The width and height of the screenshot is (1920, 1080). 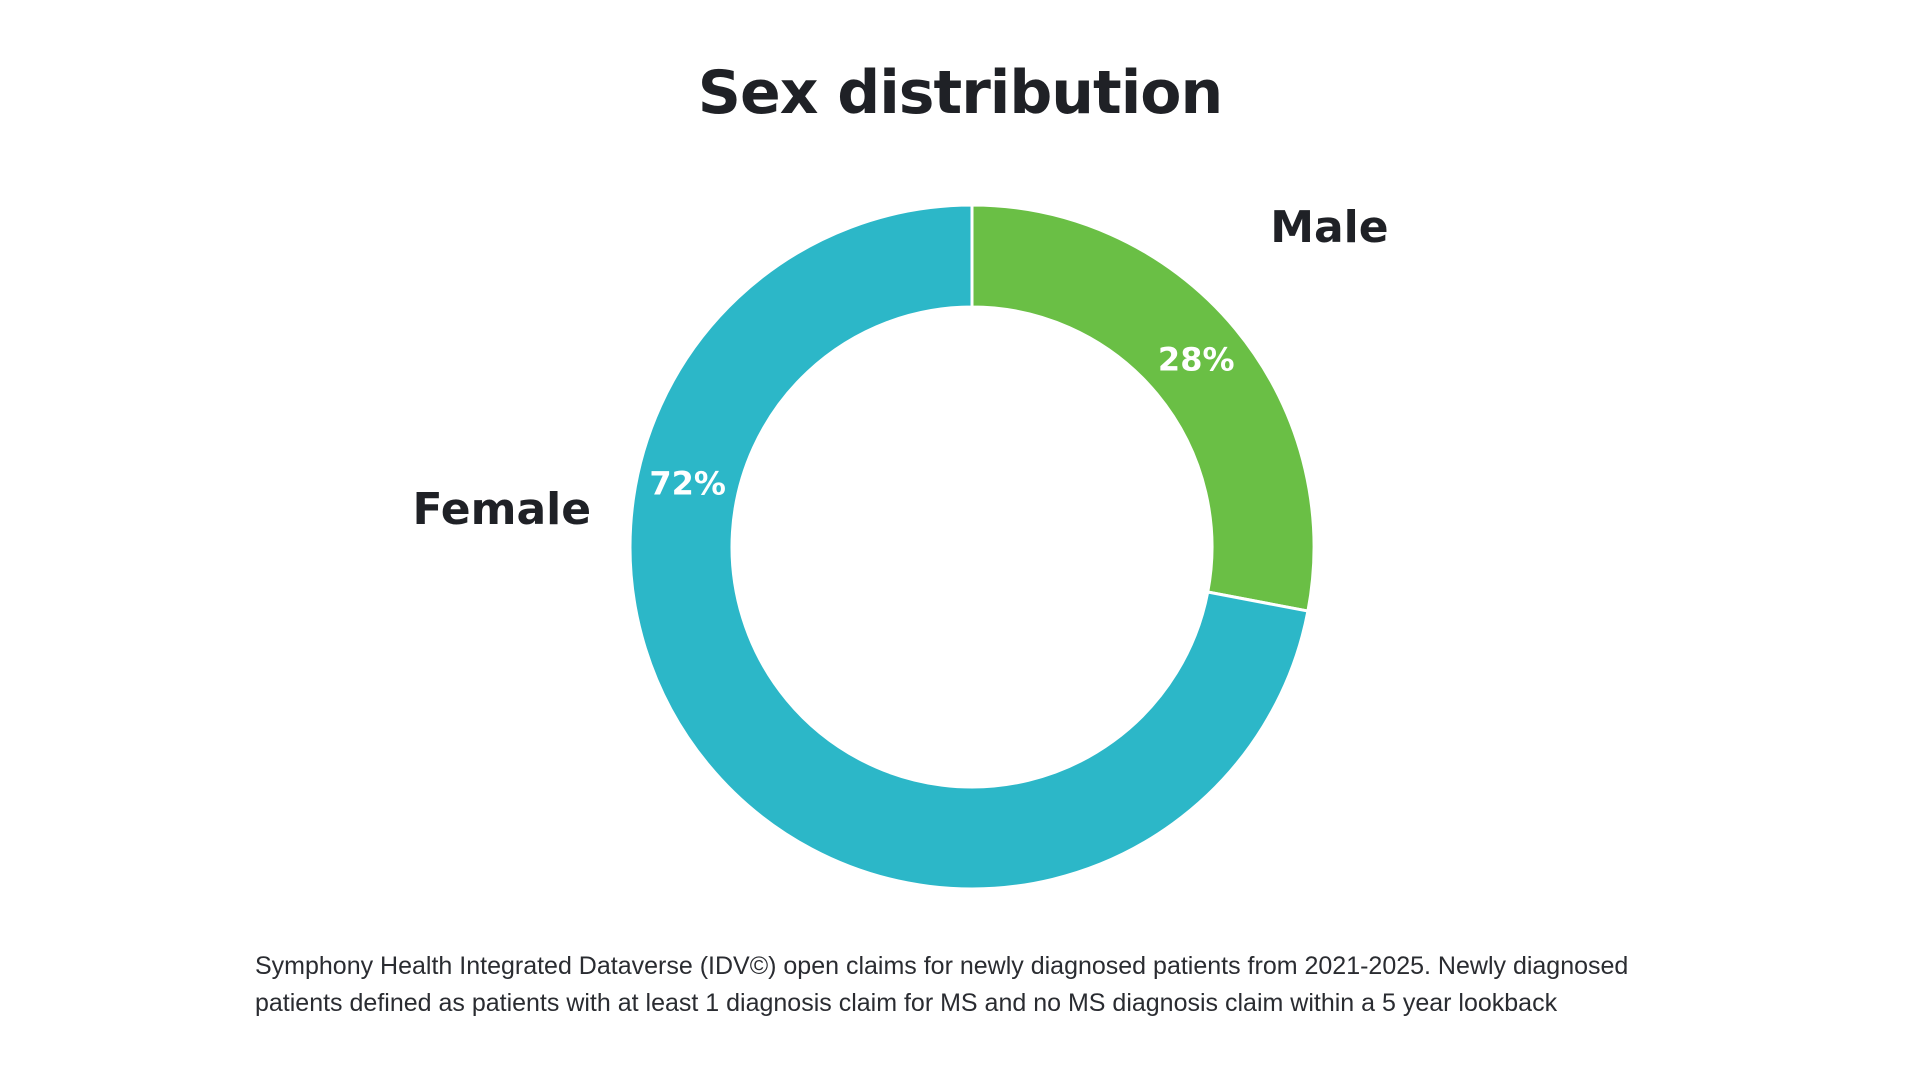 I want to click on category-label-male: Male, so click(x=1329, y=227).